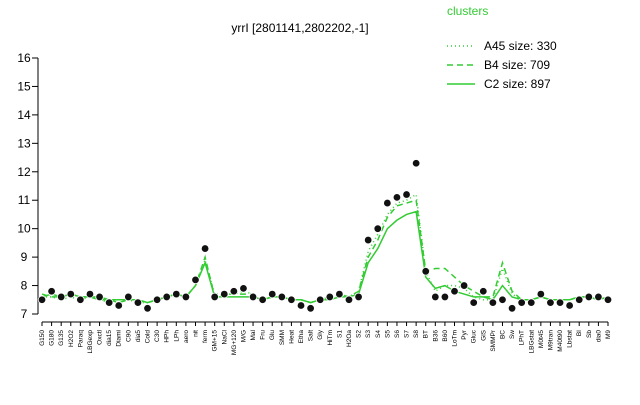 This screenshot has height=405, width=640. I want to click on y-tick-label: 14, so click(24, 115).